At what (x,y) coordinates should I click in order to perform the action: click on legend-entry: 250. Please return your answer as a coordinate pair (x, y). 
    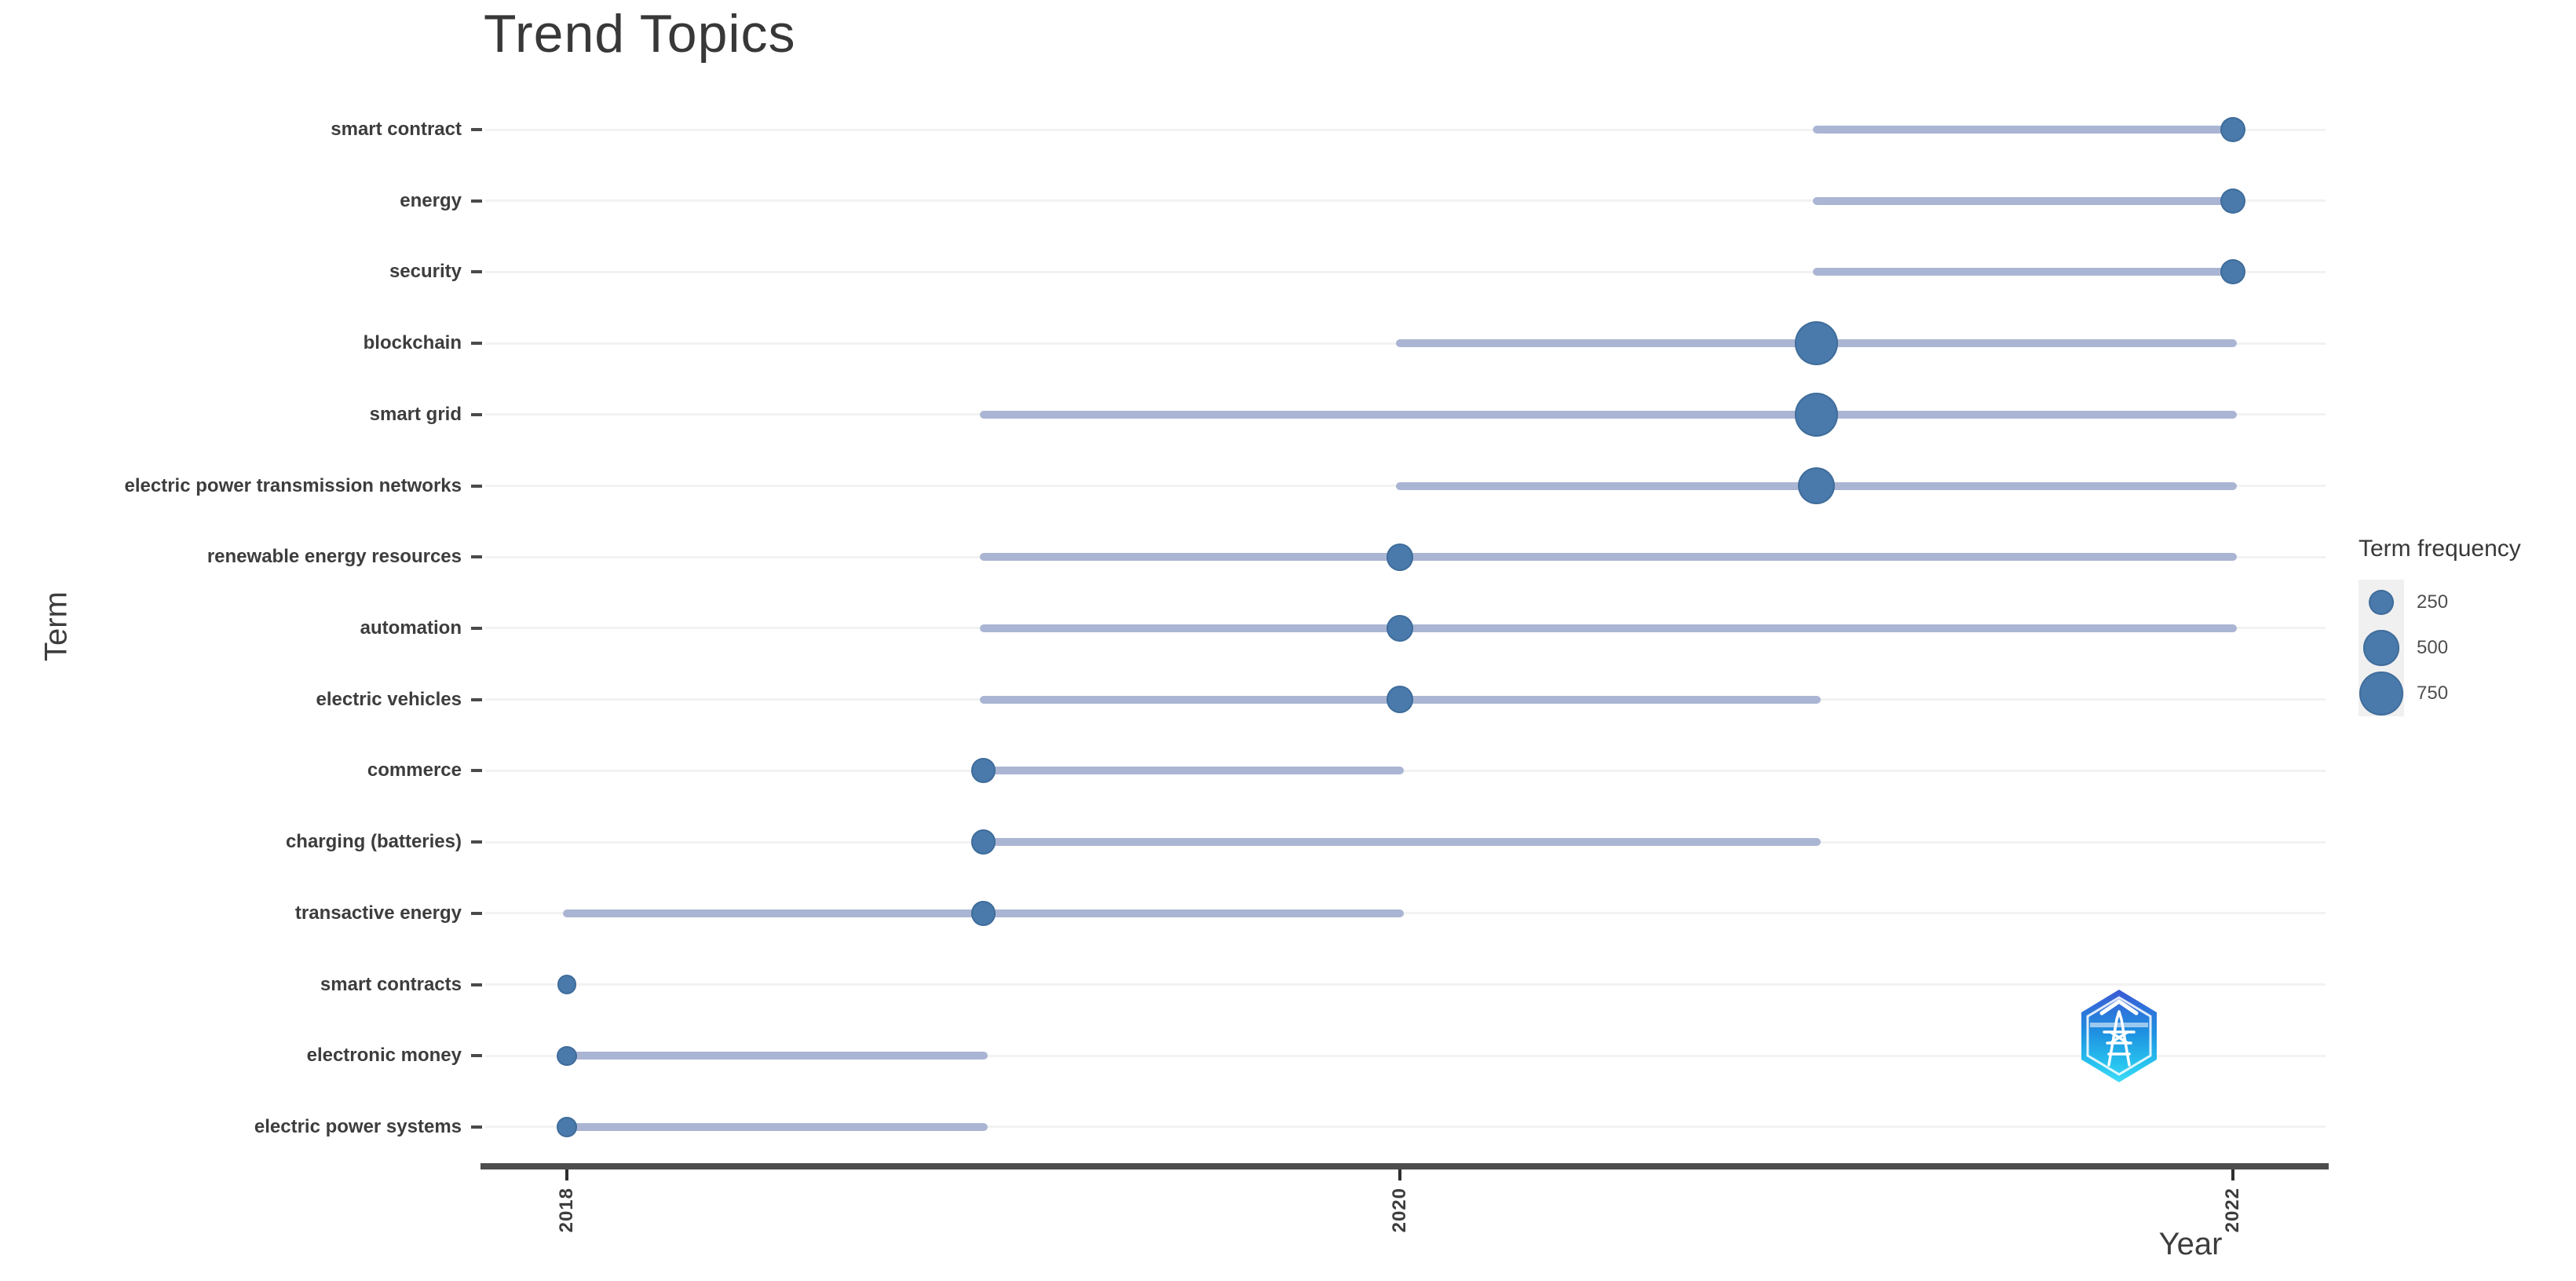
    Looking at the image, I should click on (2403, 603).